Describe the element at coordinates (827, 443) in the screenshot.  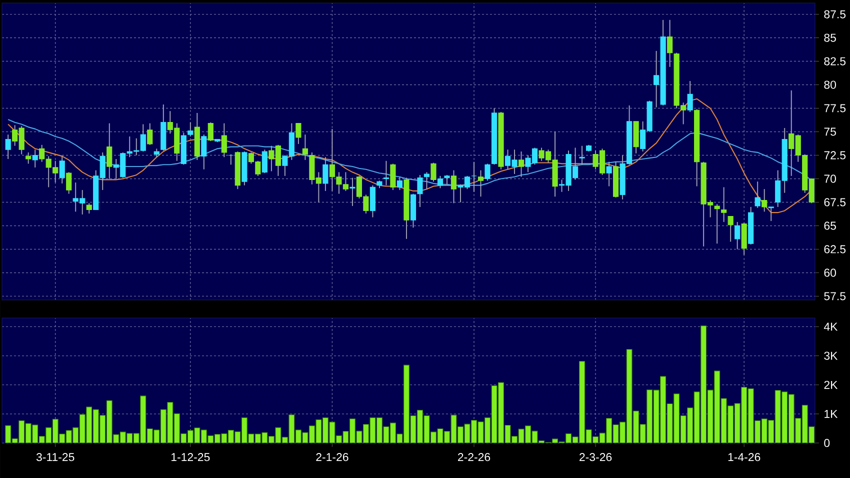
I see `y-tick-label: 0` at that location.